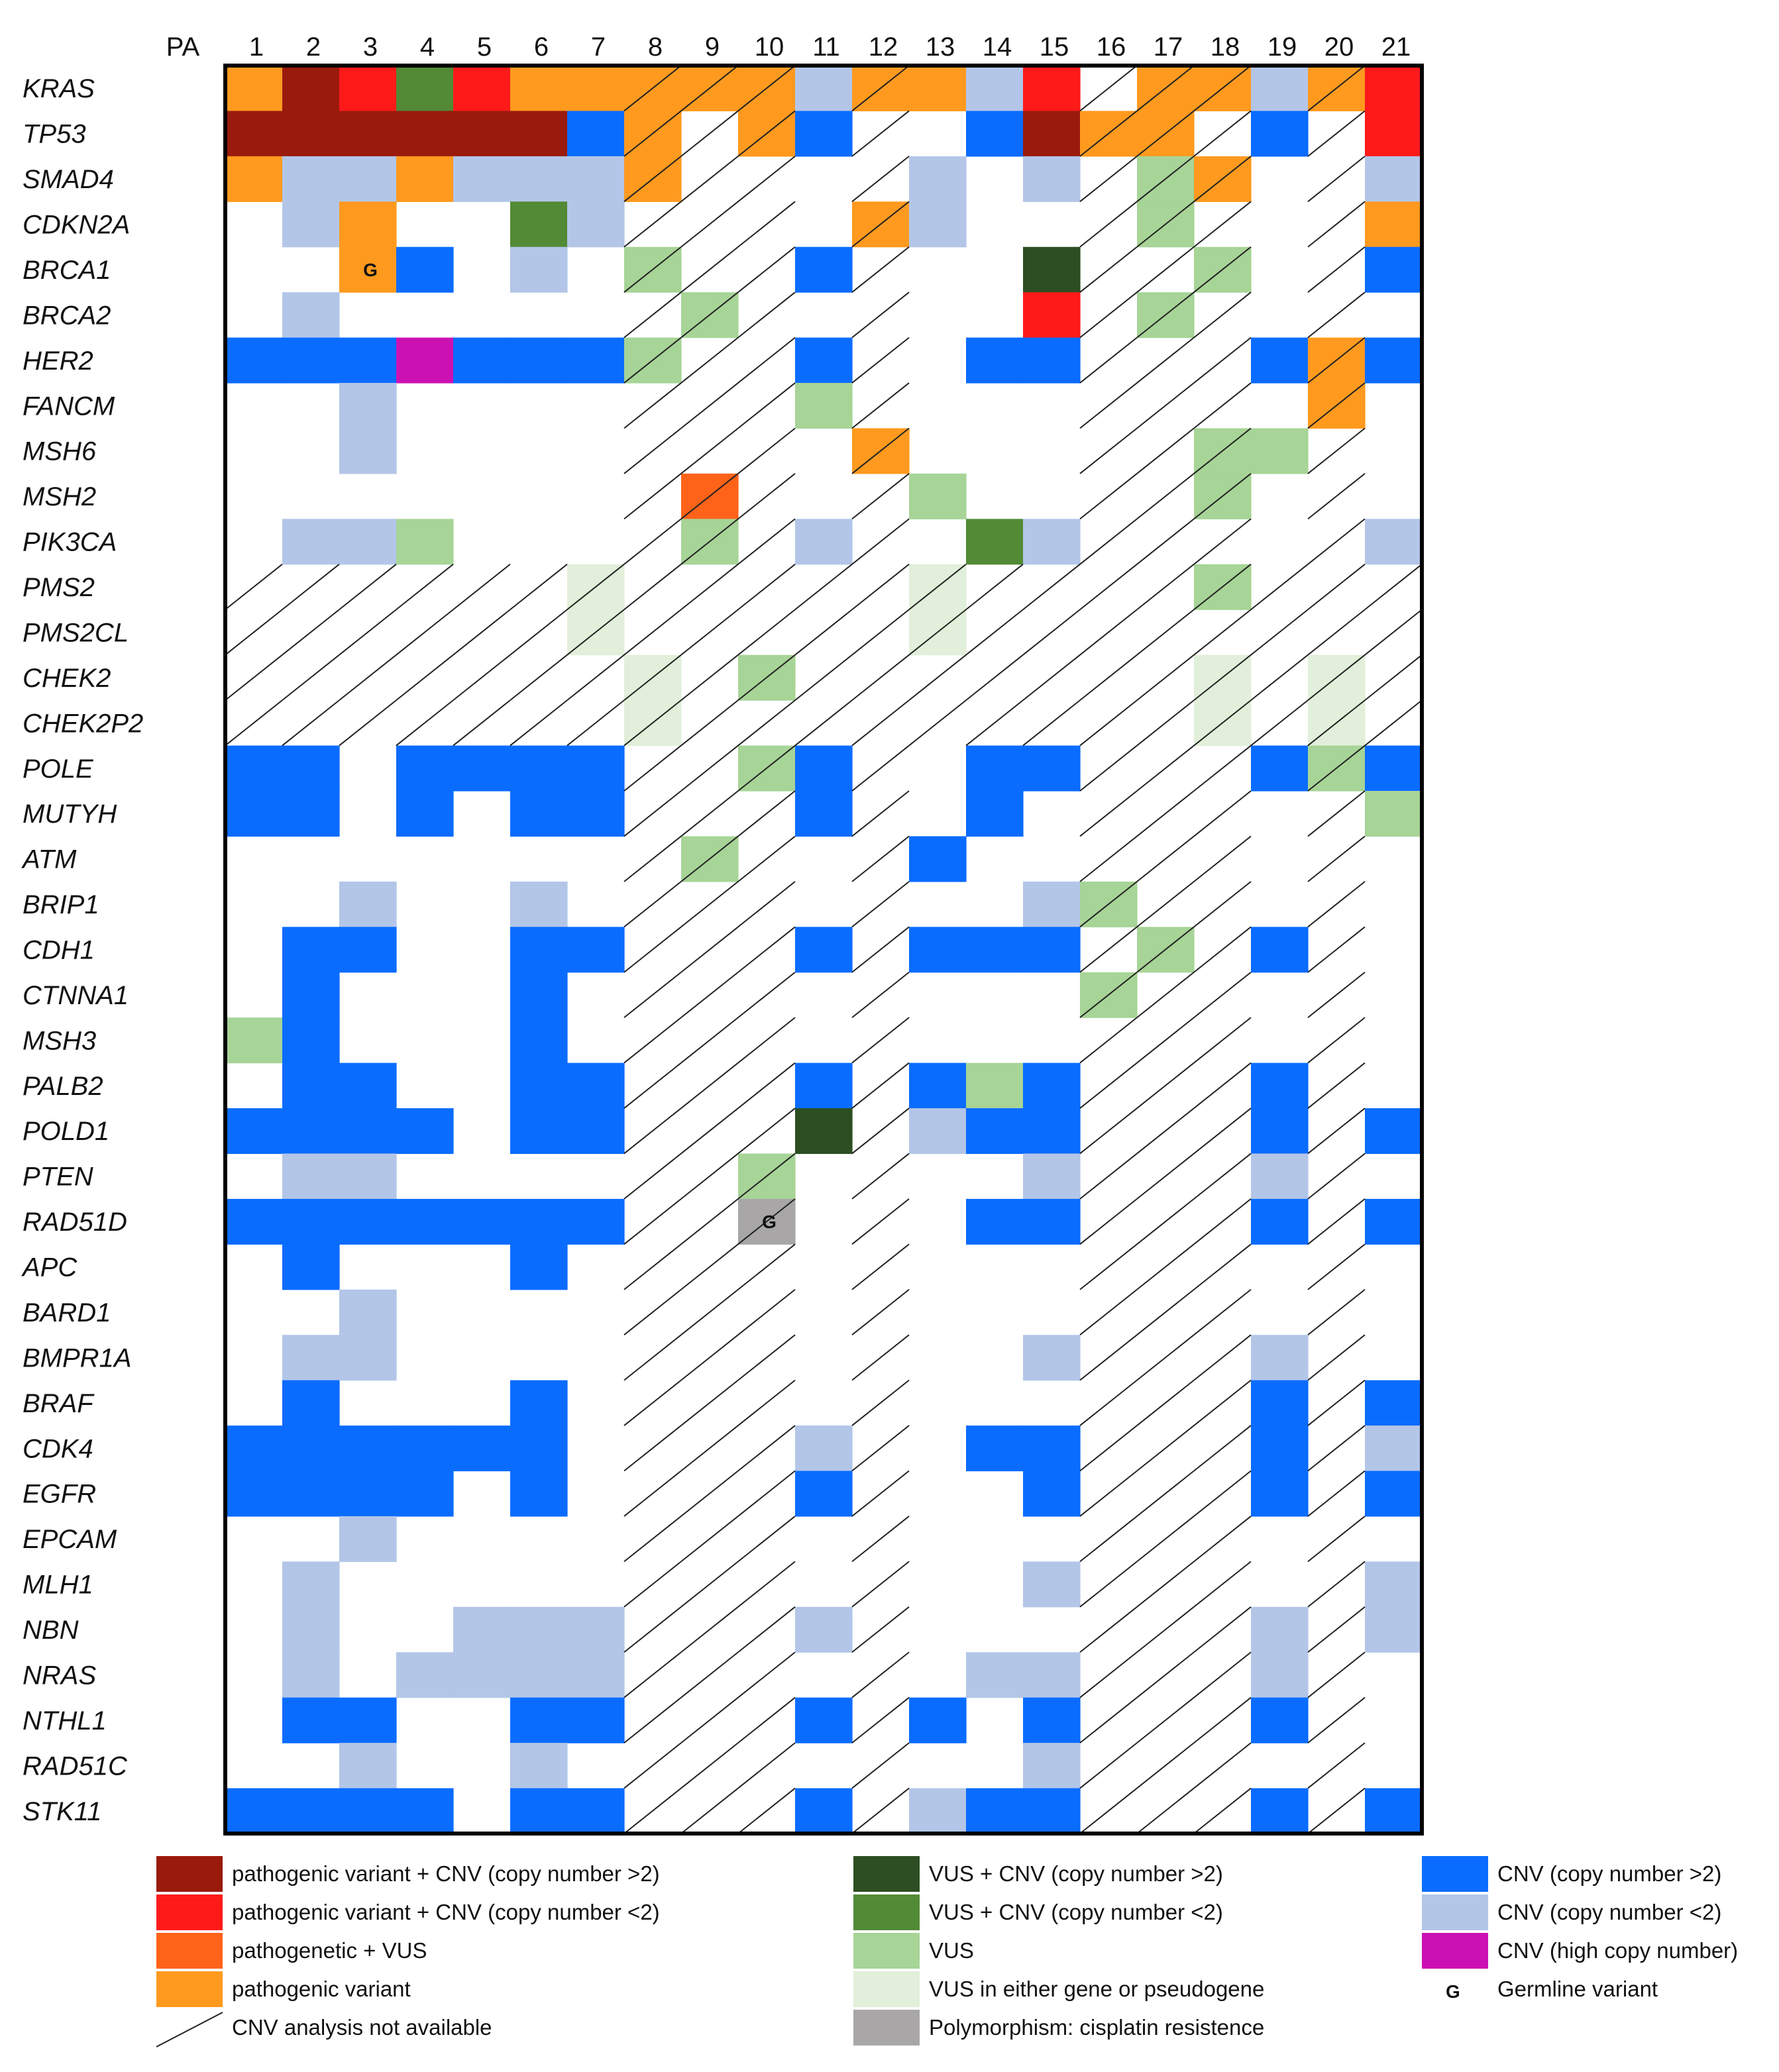  What do you see at coordinates (598, 47) in the screenshot?
I see `column-label: 7` at bounding box center [598, 47].